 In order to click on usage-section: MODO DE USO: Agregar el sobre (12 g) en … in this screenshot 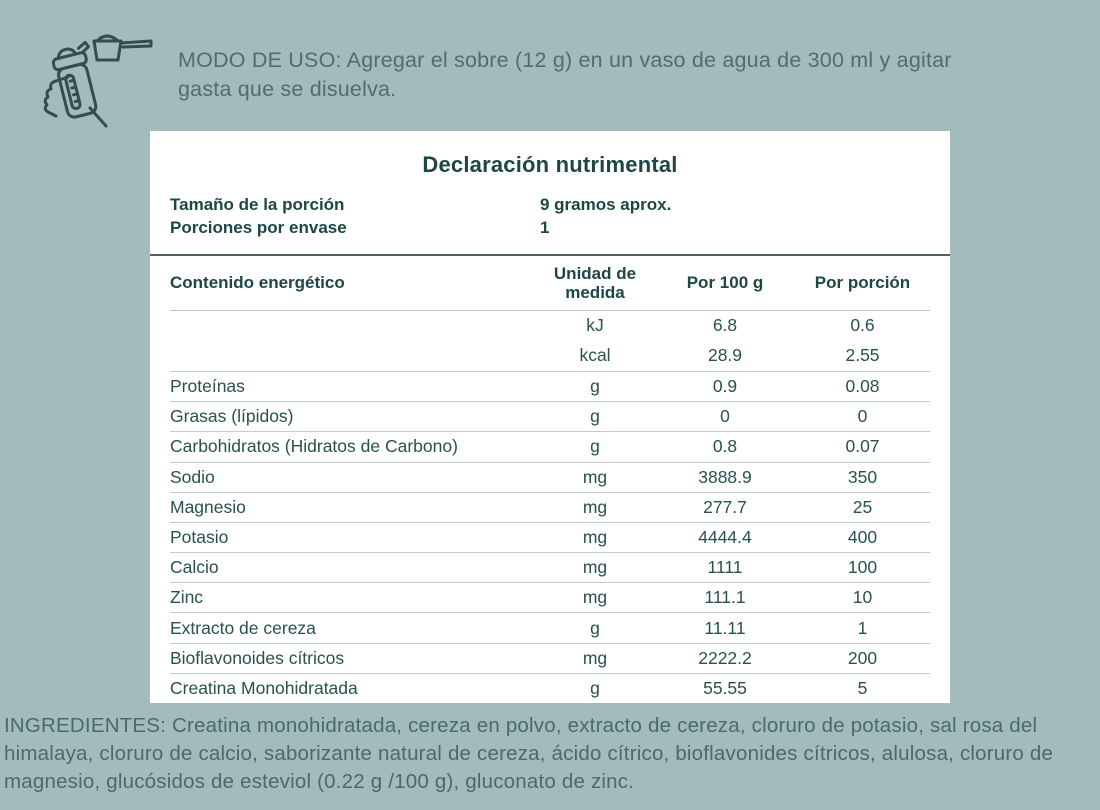, I will do `click(548, 78)`.